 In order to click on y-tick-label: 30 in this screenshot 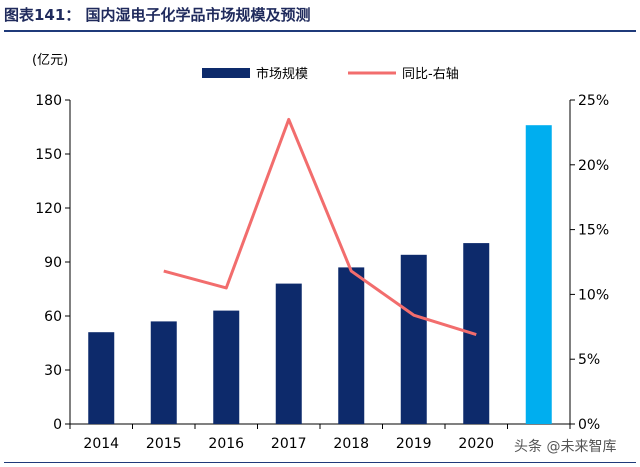, I will do `click(53, 371)`.